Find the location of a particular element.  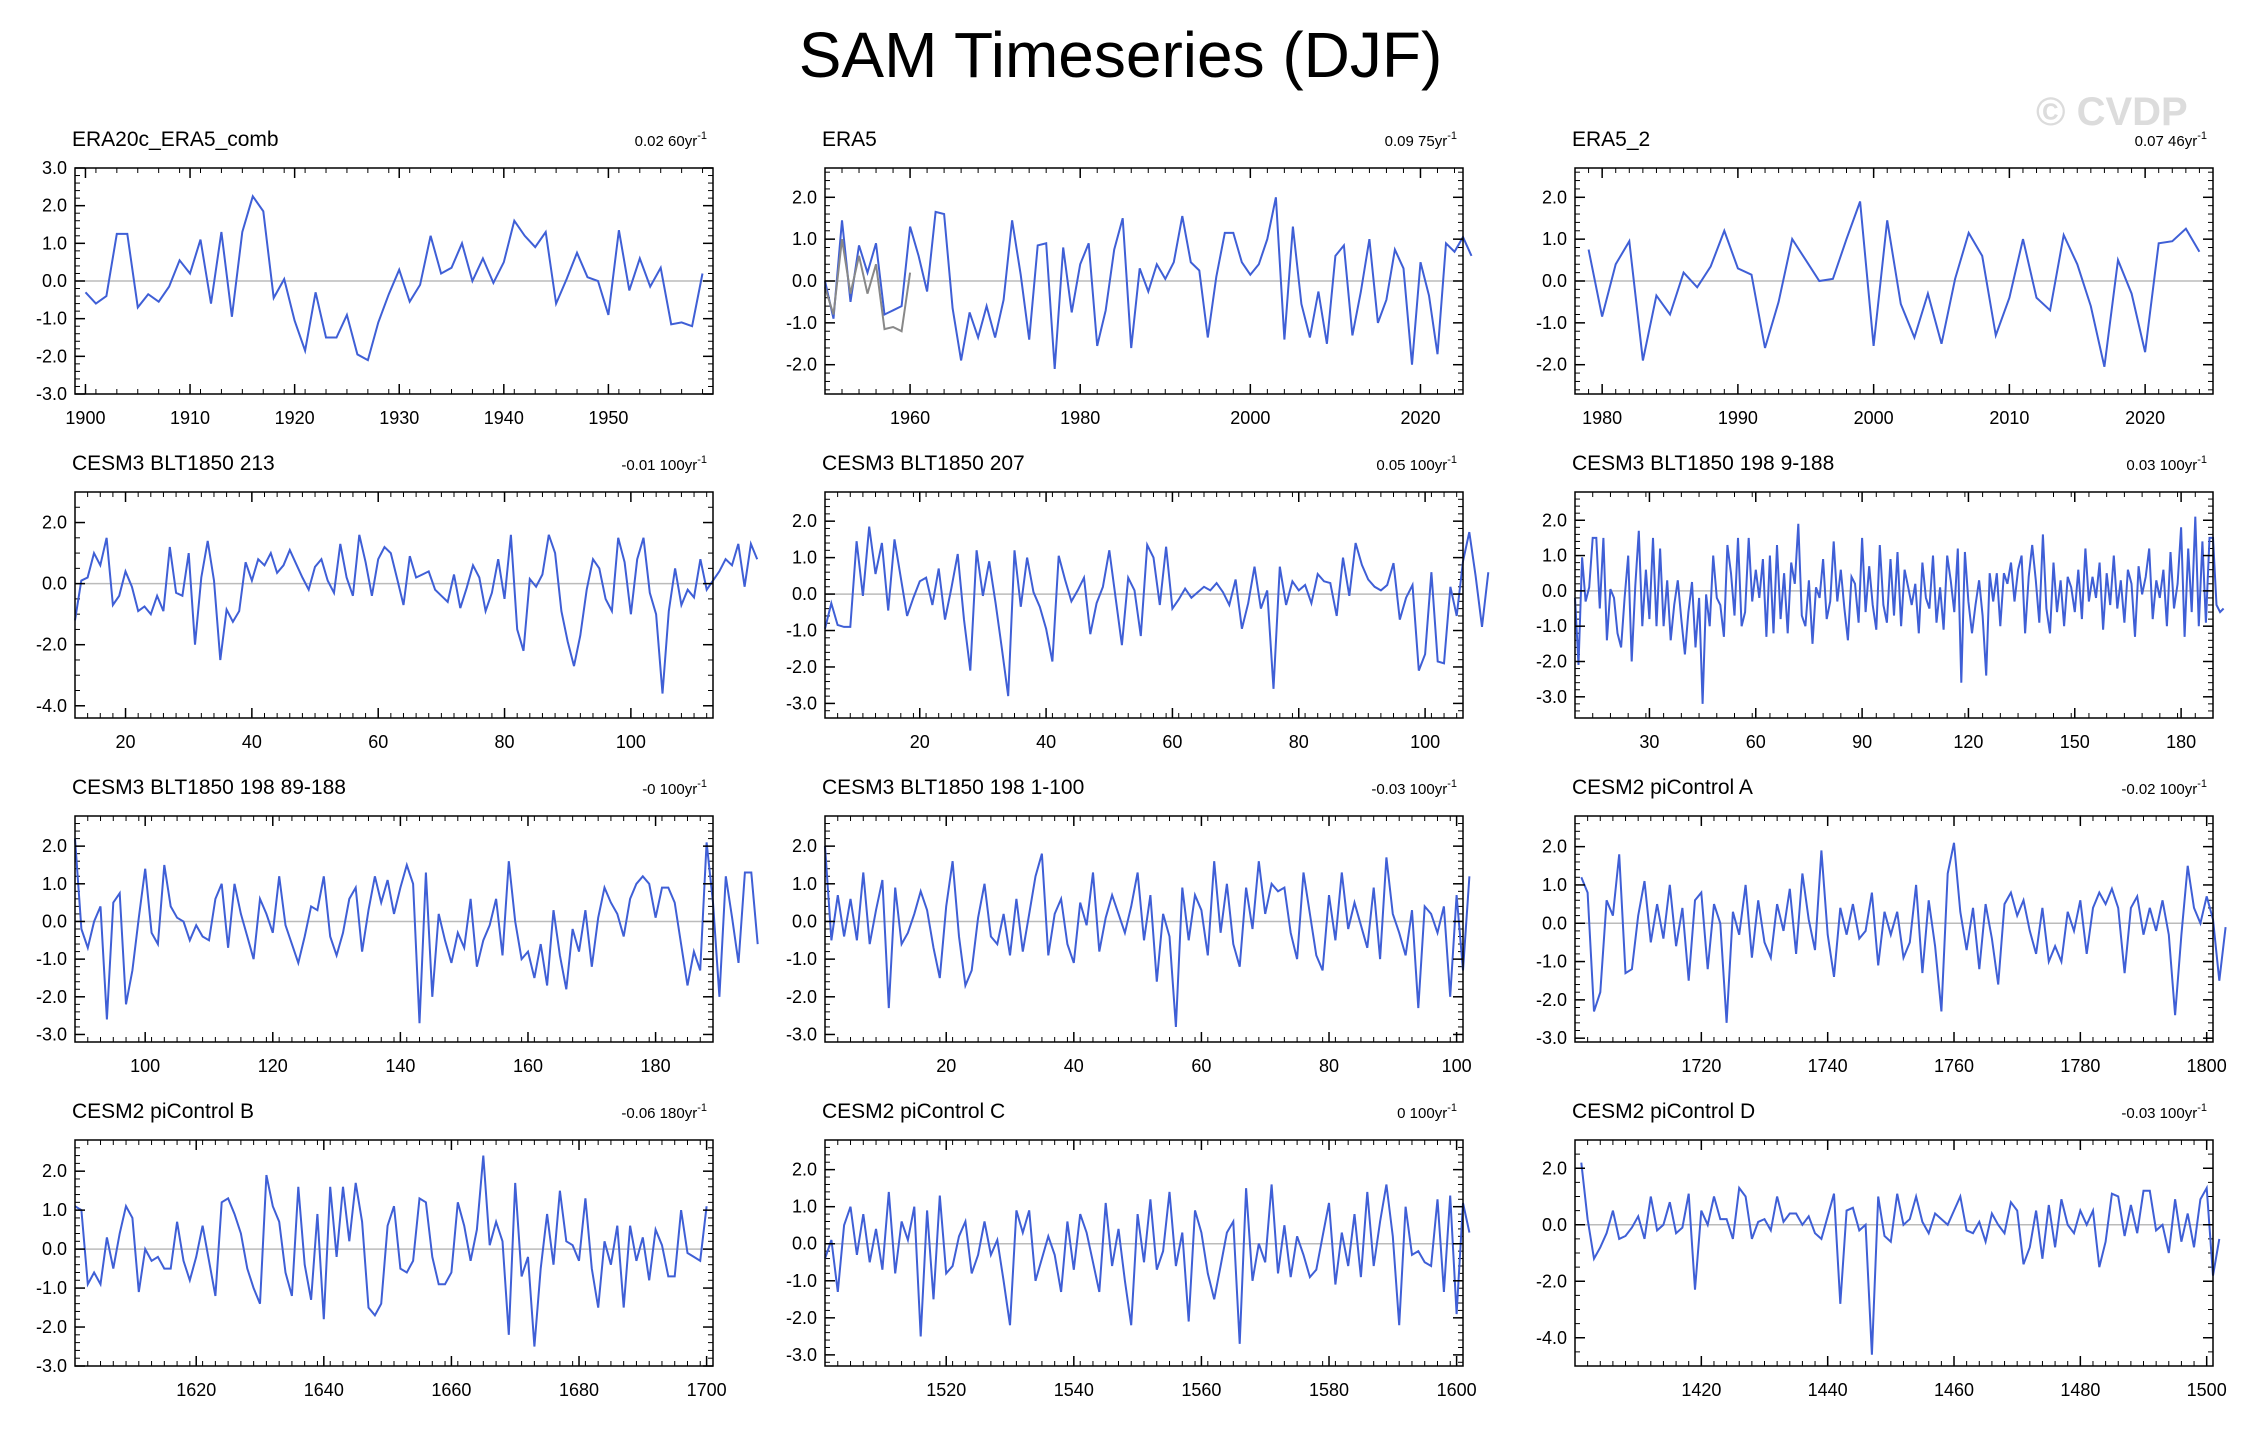

x-tick-label: 1780 is located at coordinates (2080, 1066).